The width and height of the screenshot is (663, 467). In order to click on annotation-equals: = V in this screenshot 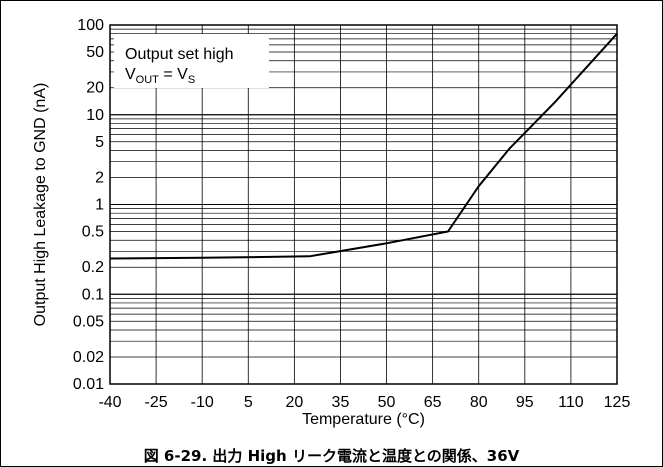, I will do `click(173, 74)`.